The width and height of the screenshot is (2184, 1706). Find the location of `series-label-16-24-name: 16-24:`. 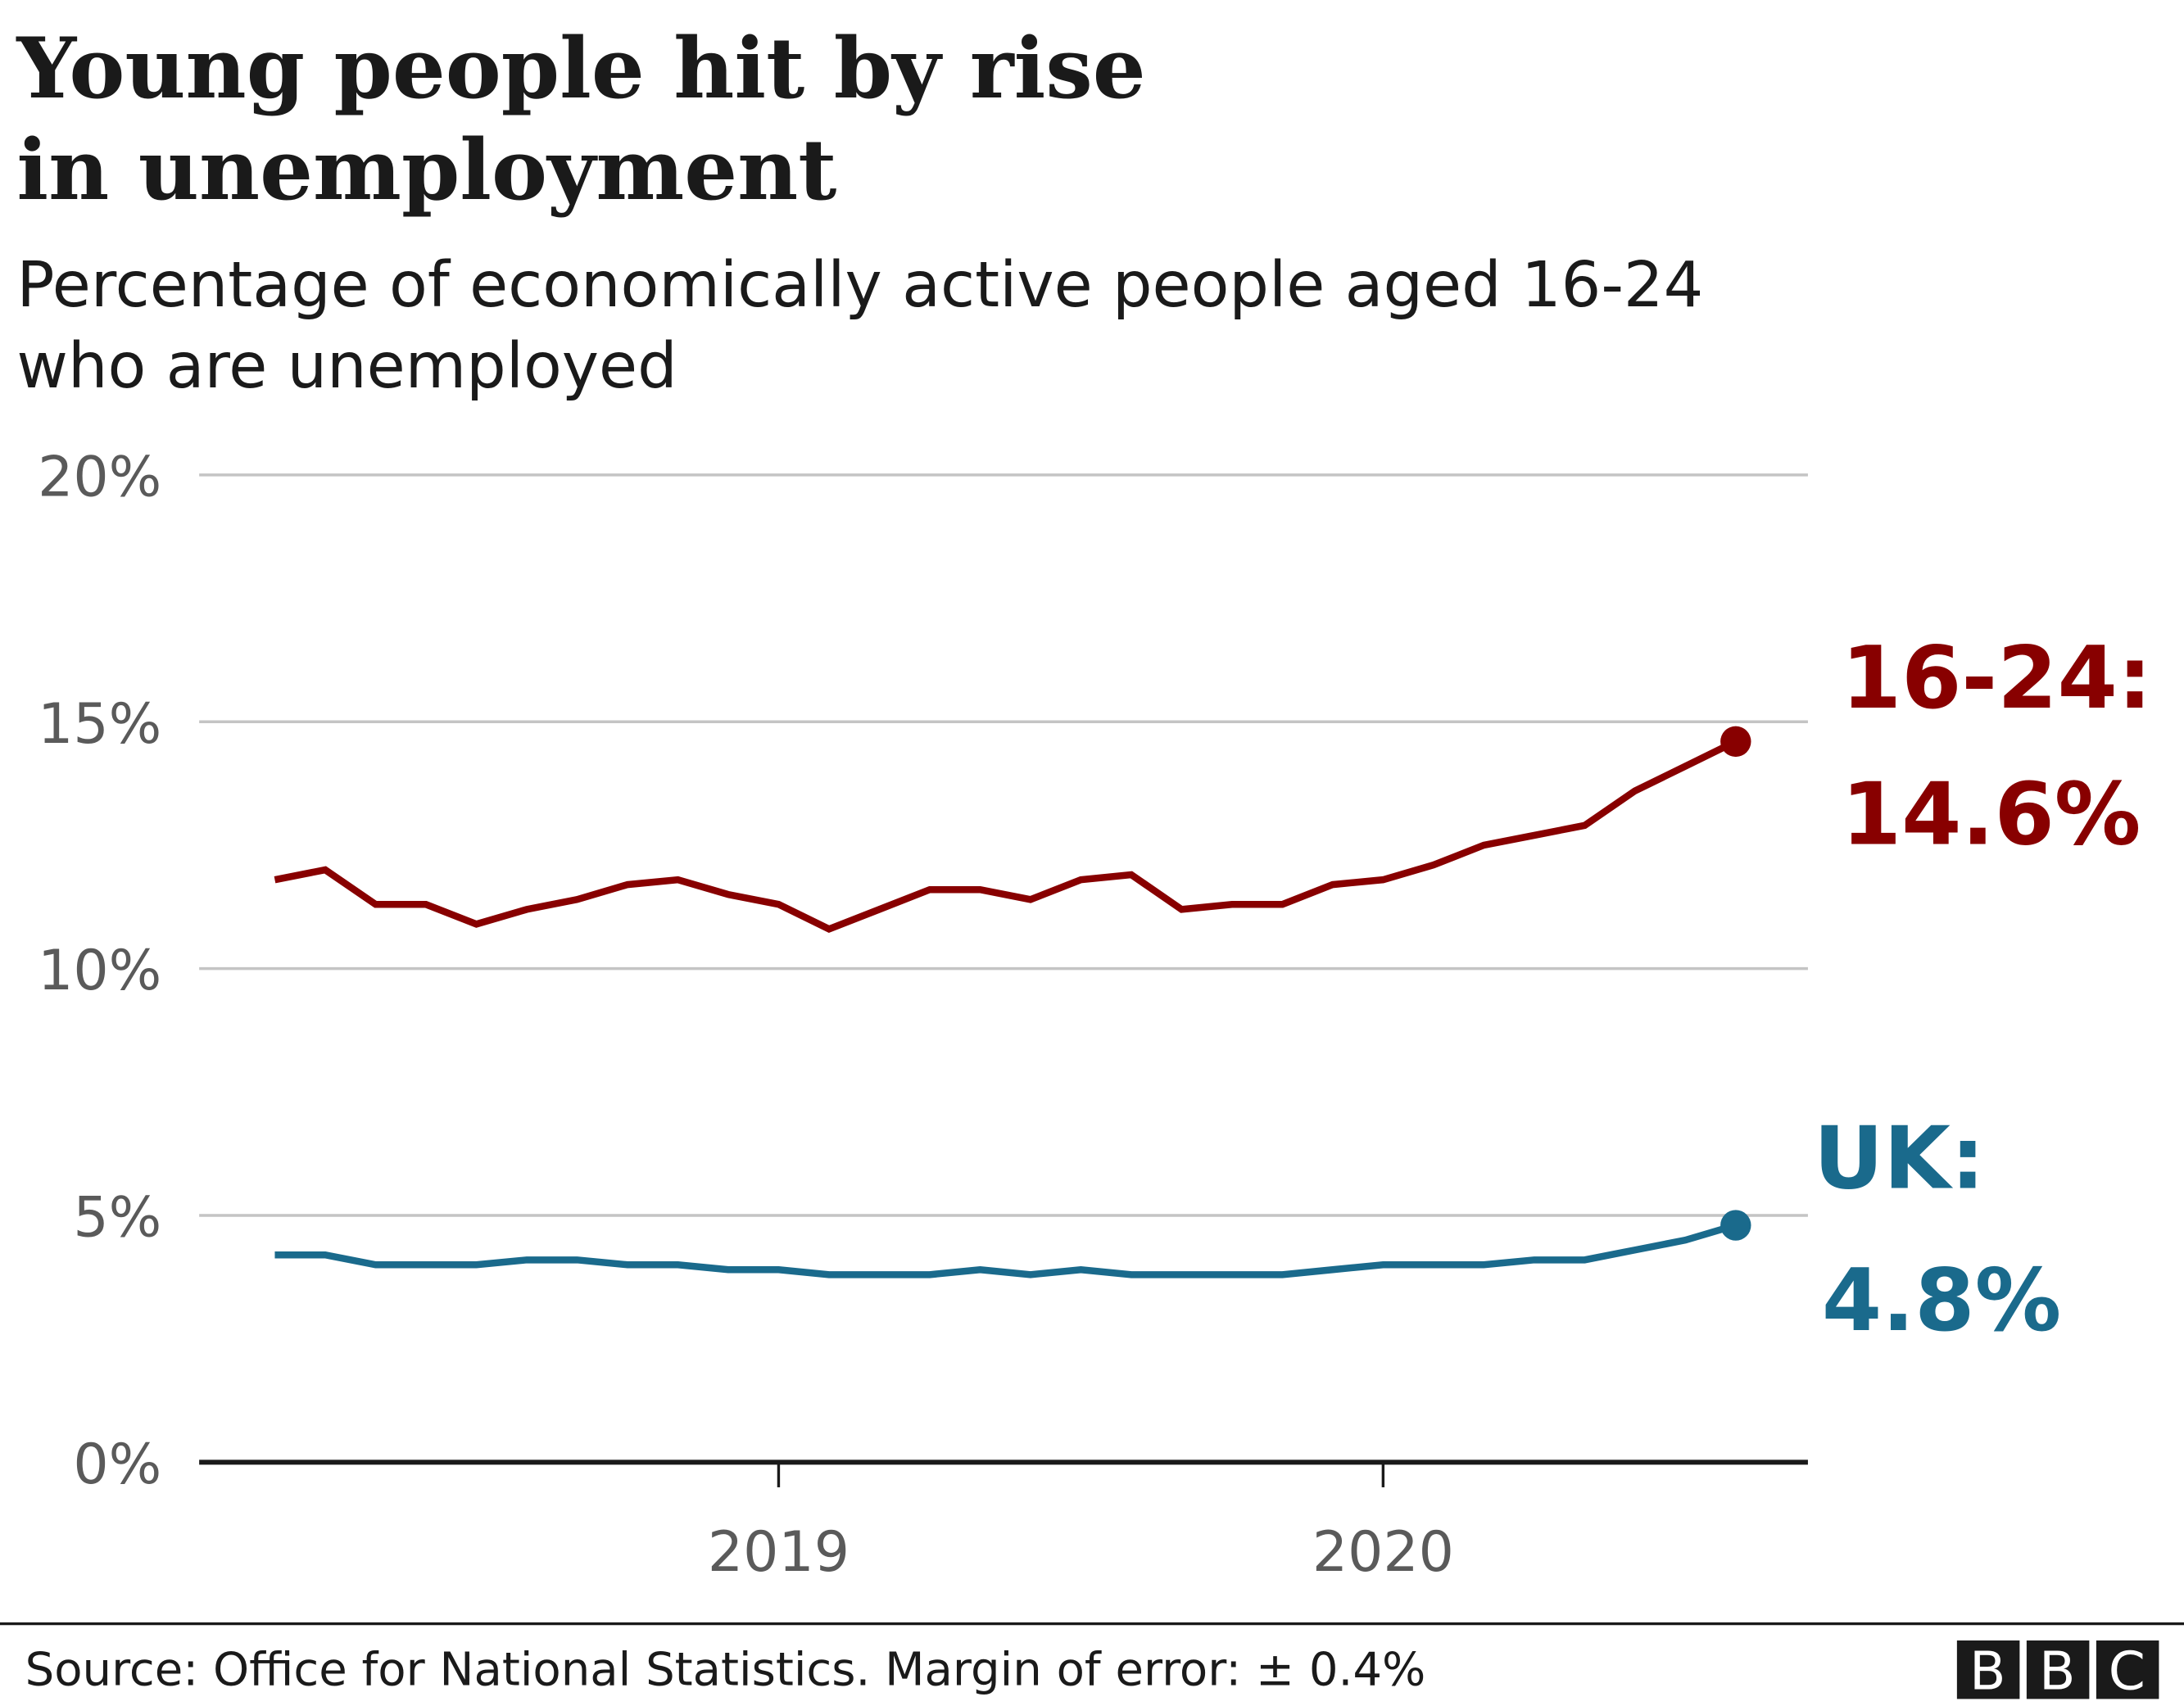

series-label-16-24-name: 16-24: is located at coordinates (1997, 677).